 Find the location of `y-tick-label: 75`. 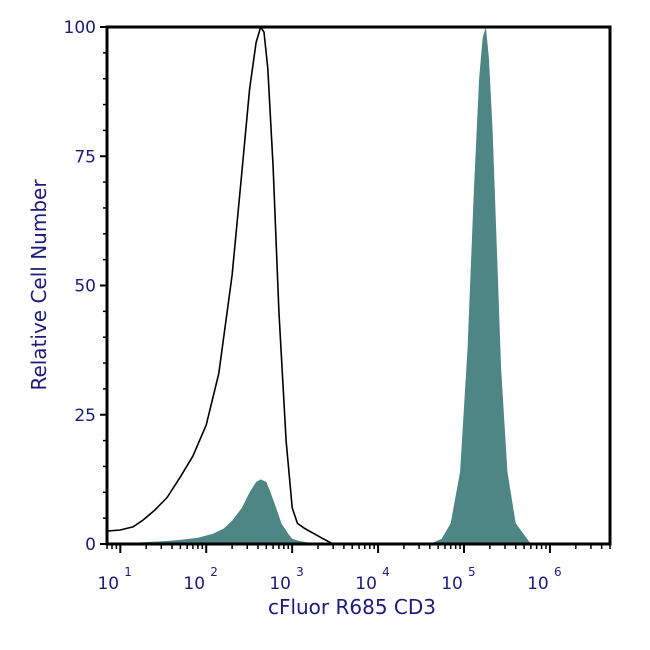

y-tick-label: 75 is located at coordinates (85, 157).